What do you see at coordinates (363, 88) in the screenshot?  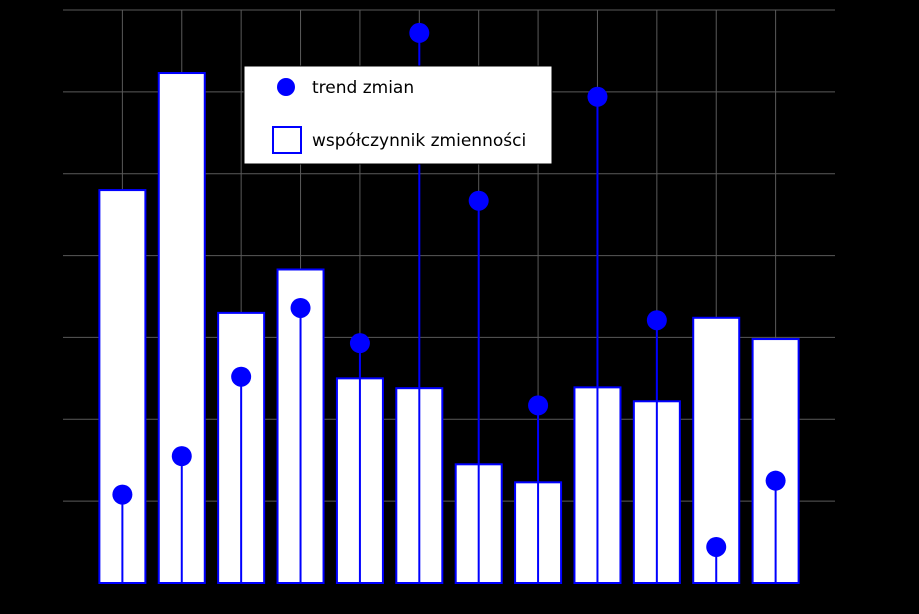 I see `legend-label-trend: trend zmian` at bounding box center [363, 88].